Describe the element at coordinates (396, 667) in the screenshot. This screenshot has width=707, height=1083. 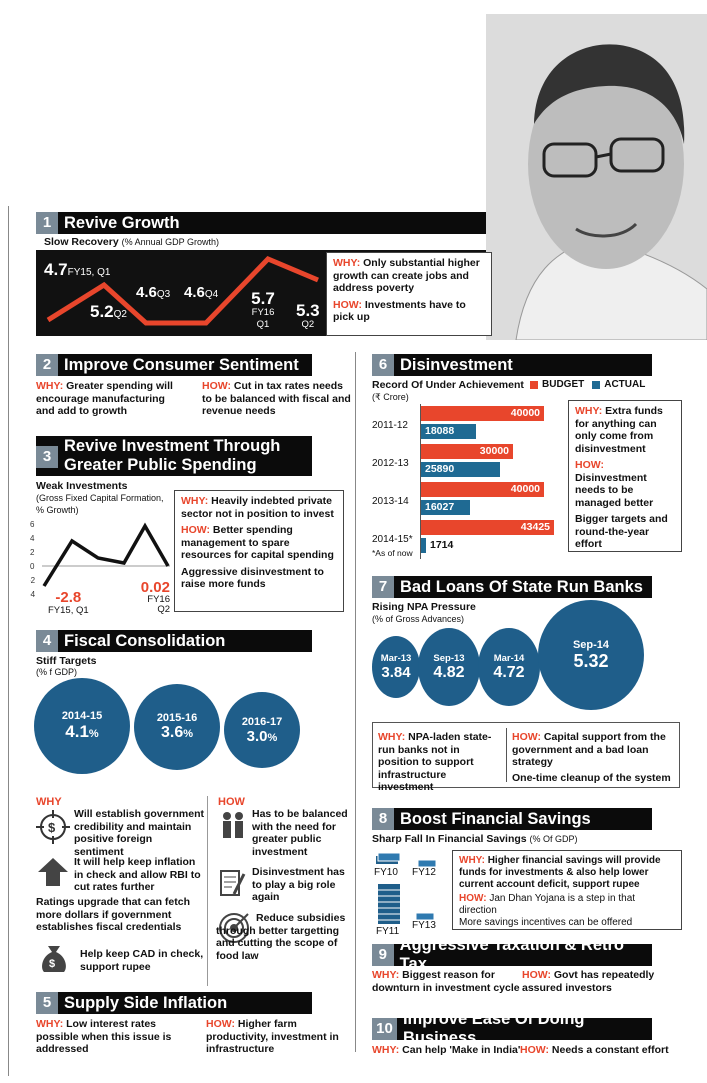
I see `npa-bubble-1: Mar-13 3.84` at that location.